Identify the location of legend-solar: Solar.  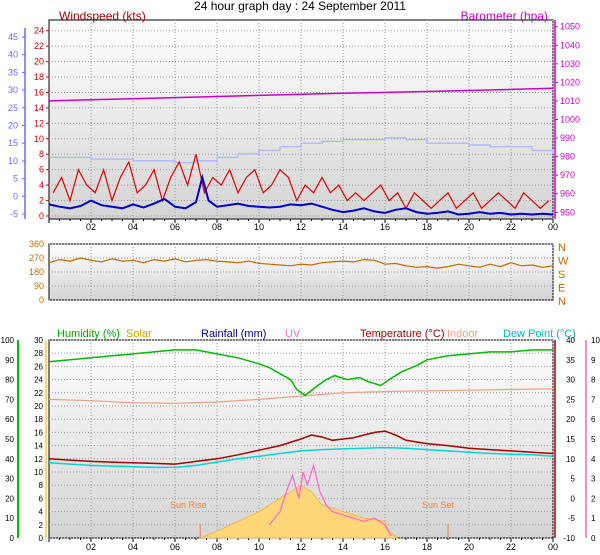
(139, 334).